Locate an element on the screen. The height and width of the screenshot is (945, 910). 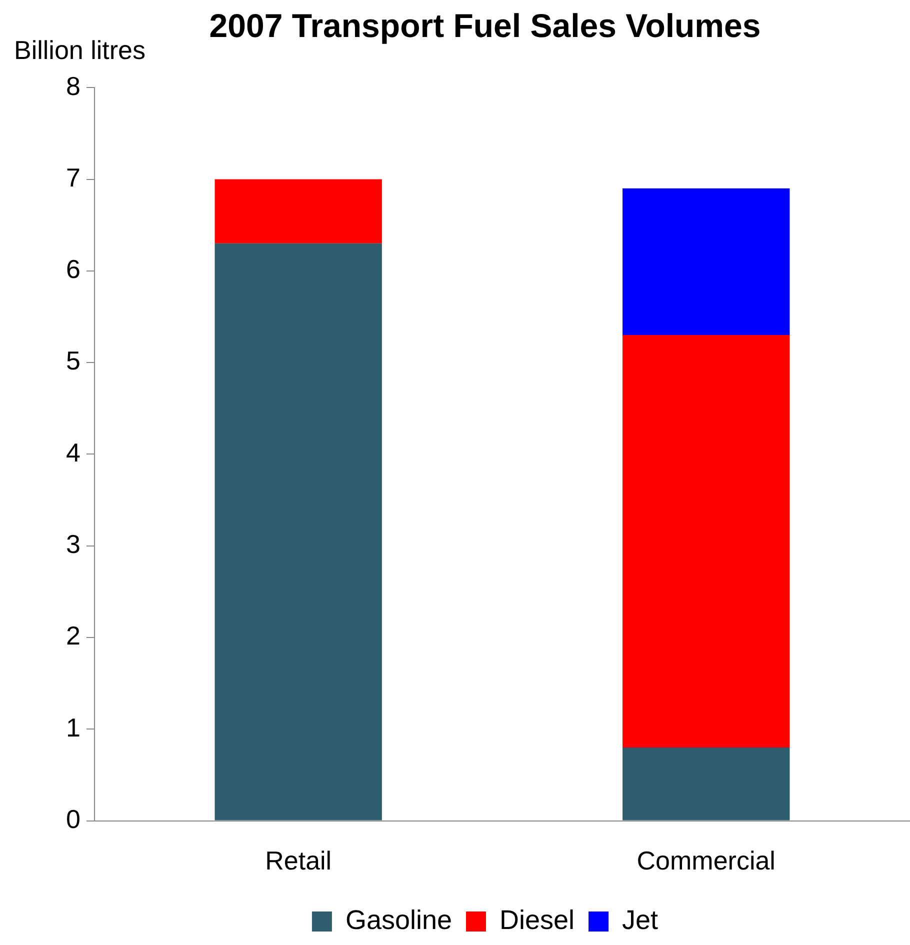
y-tick-label: 7 is located at coordinates (73, 177).